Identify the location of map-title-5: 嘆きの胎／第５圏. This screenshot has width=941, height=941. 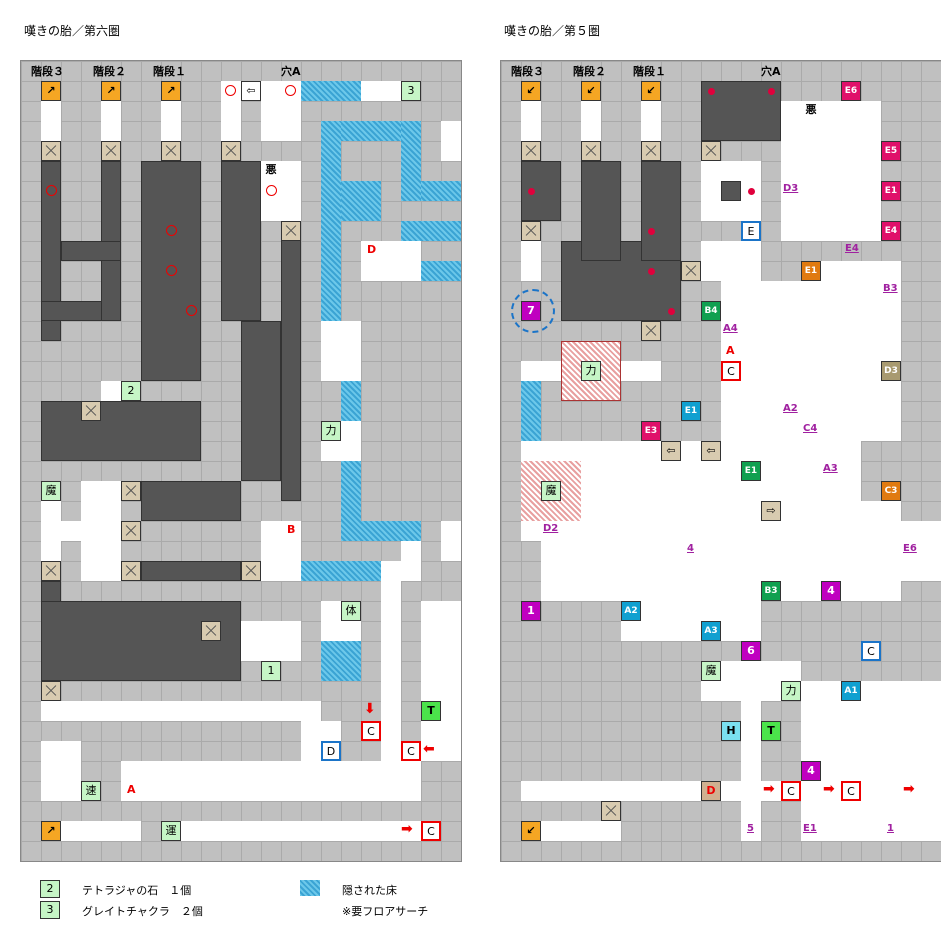
(552, 31).